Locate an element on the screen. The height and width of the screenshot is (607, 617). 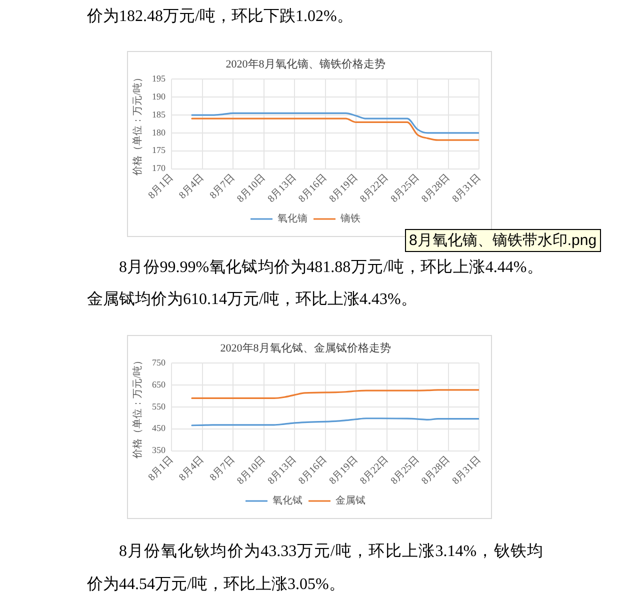
y-tick-label: 170 is located at coordinates (159, 168).